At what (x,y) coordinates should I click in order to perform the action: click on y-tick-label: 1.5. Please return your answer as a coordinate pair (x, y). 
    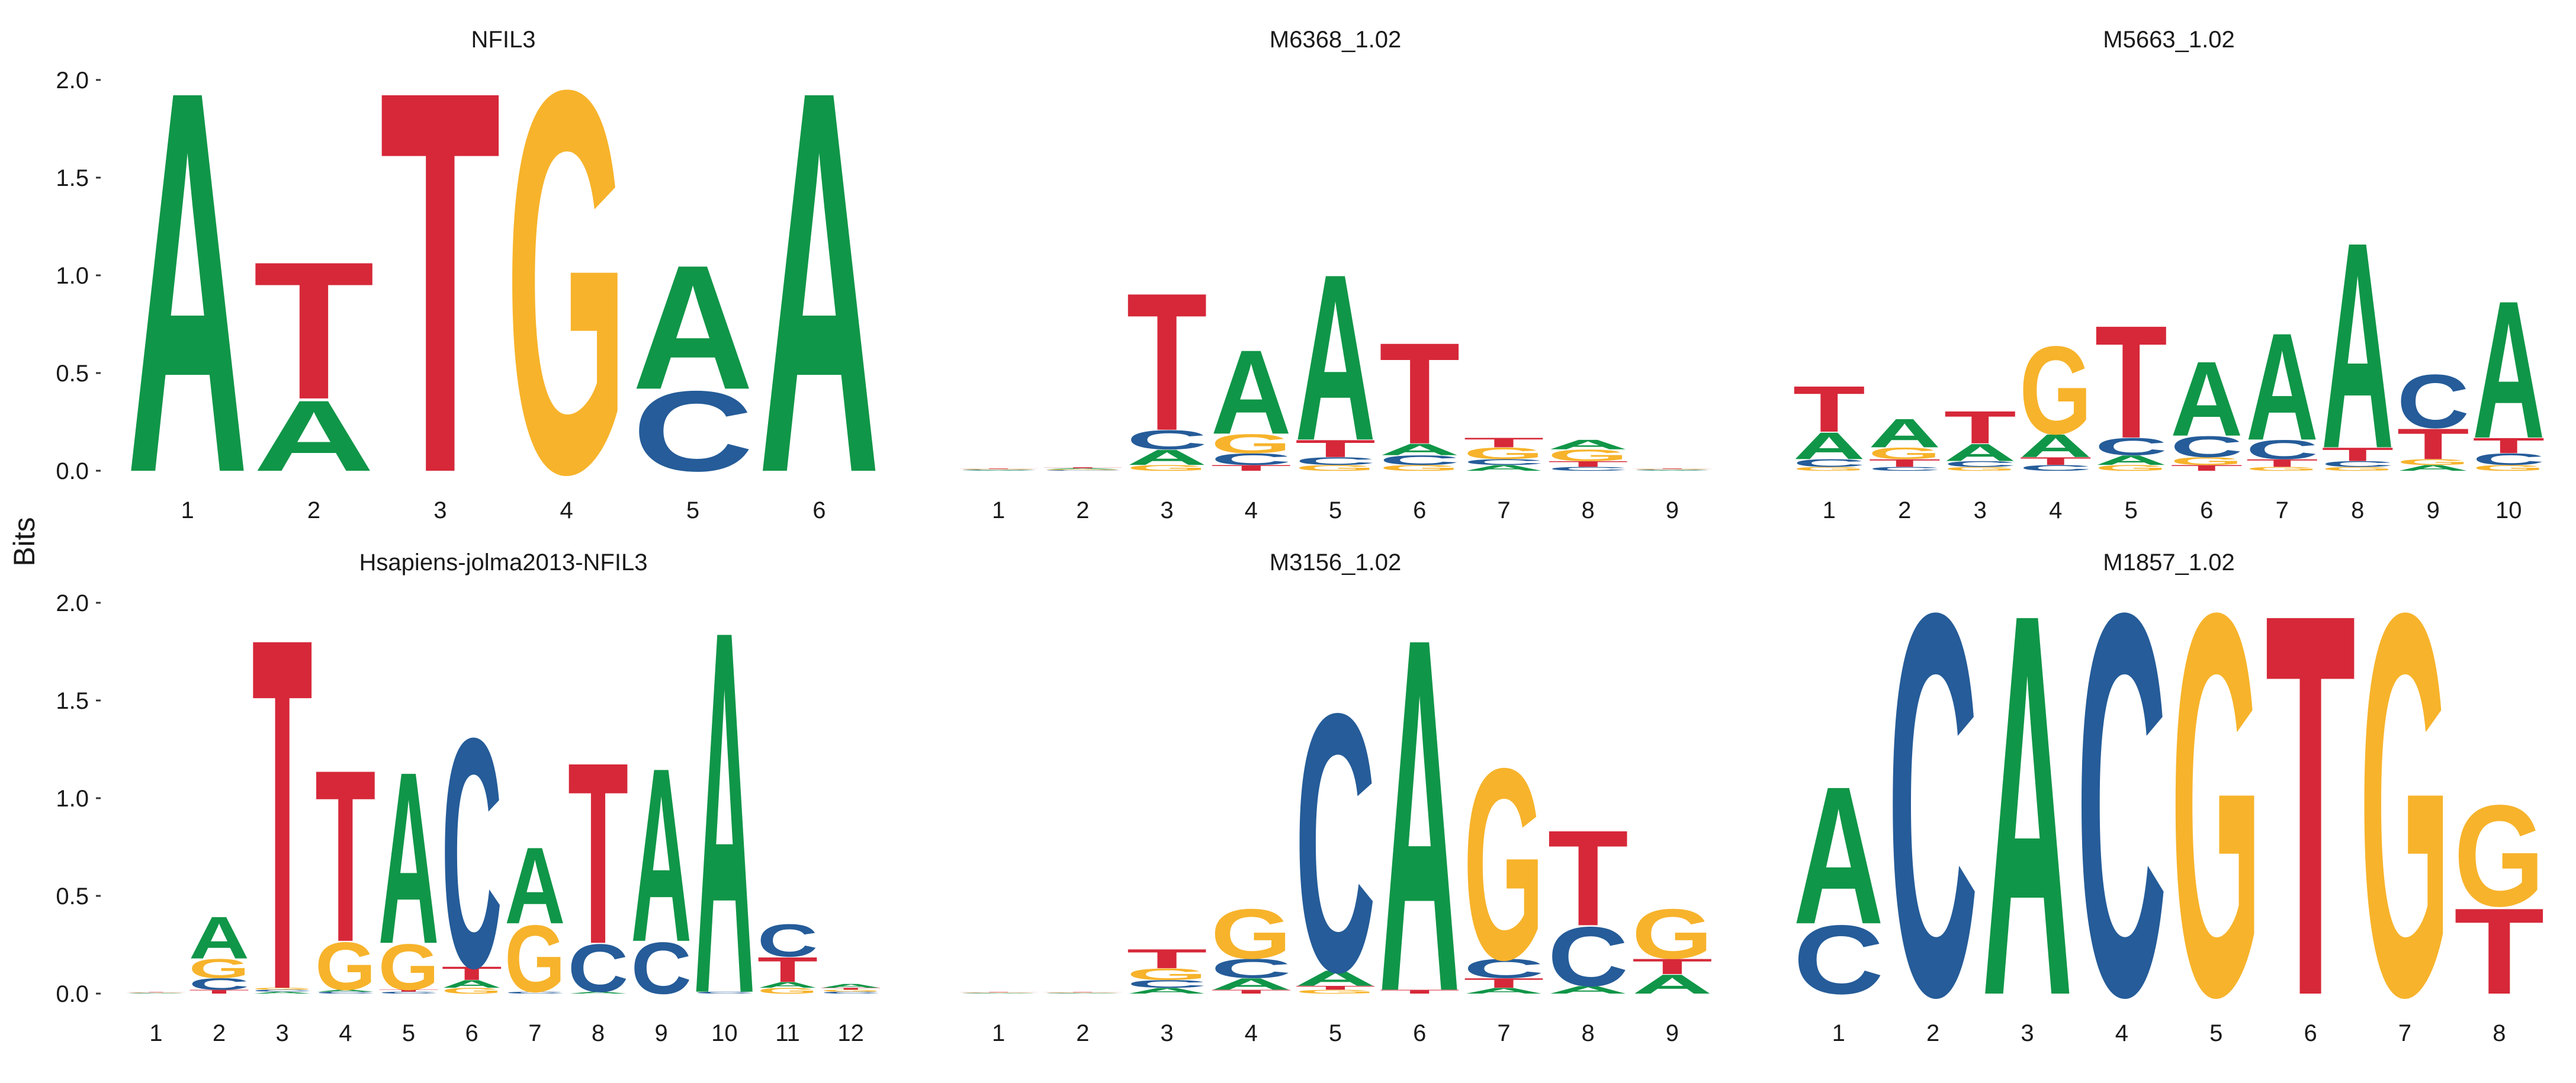
    Looking at the image, I should click on (72, 178).